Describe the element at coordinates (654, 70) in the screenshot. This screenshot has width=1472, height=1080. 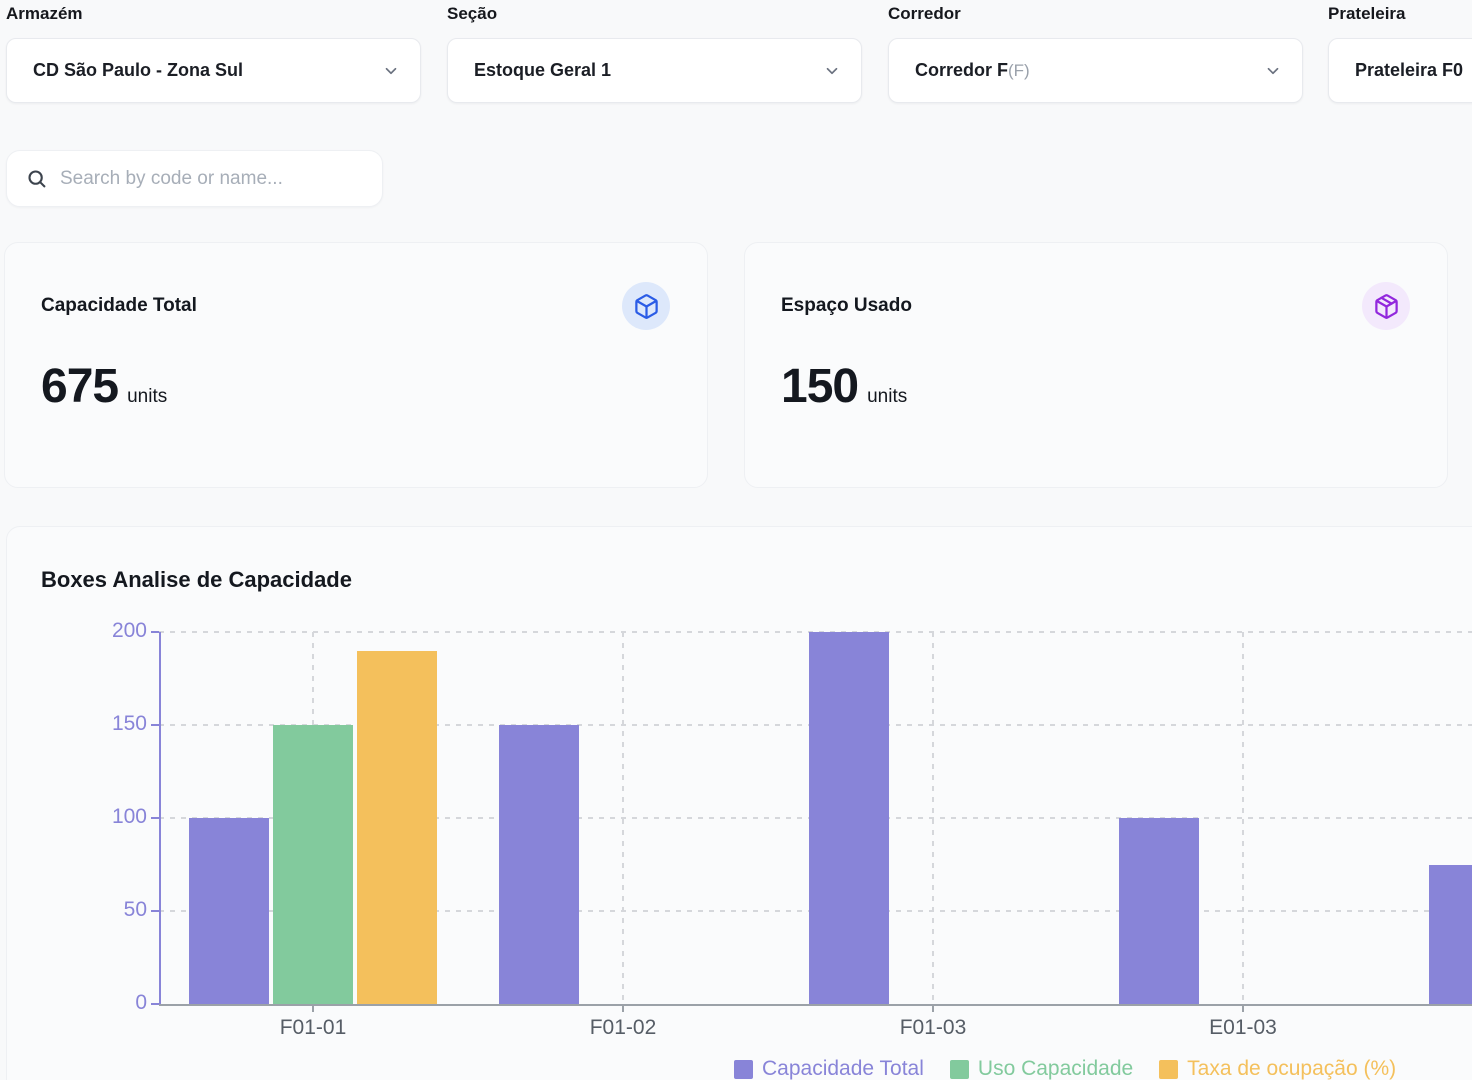
I see `secao-select: Estoque Geral 1` at that location.